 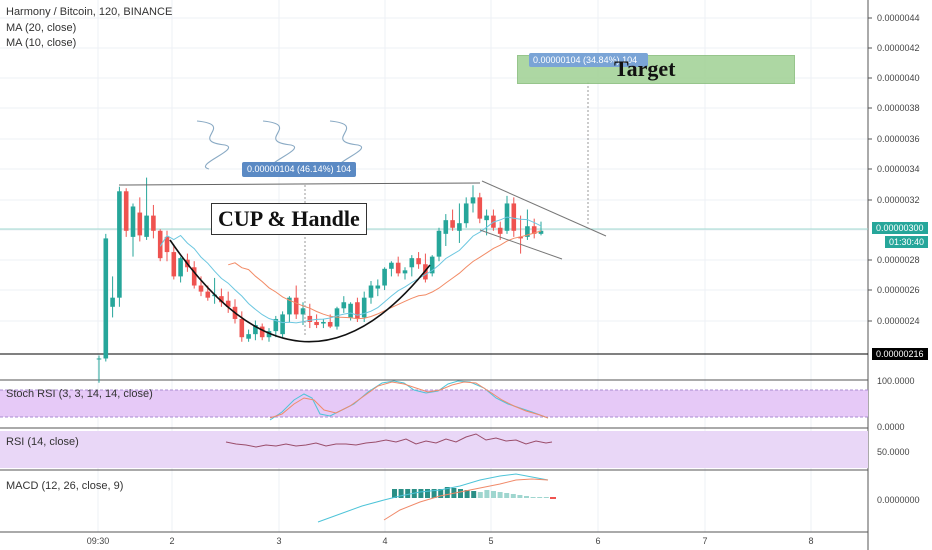 I want to click on price-tick-label: 0.00000440, so click(x=901, y=18).